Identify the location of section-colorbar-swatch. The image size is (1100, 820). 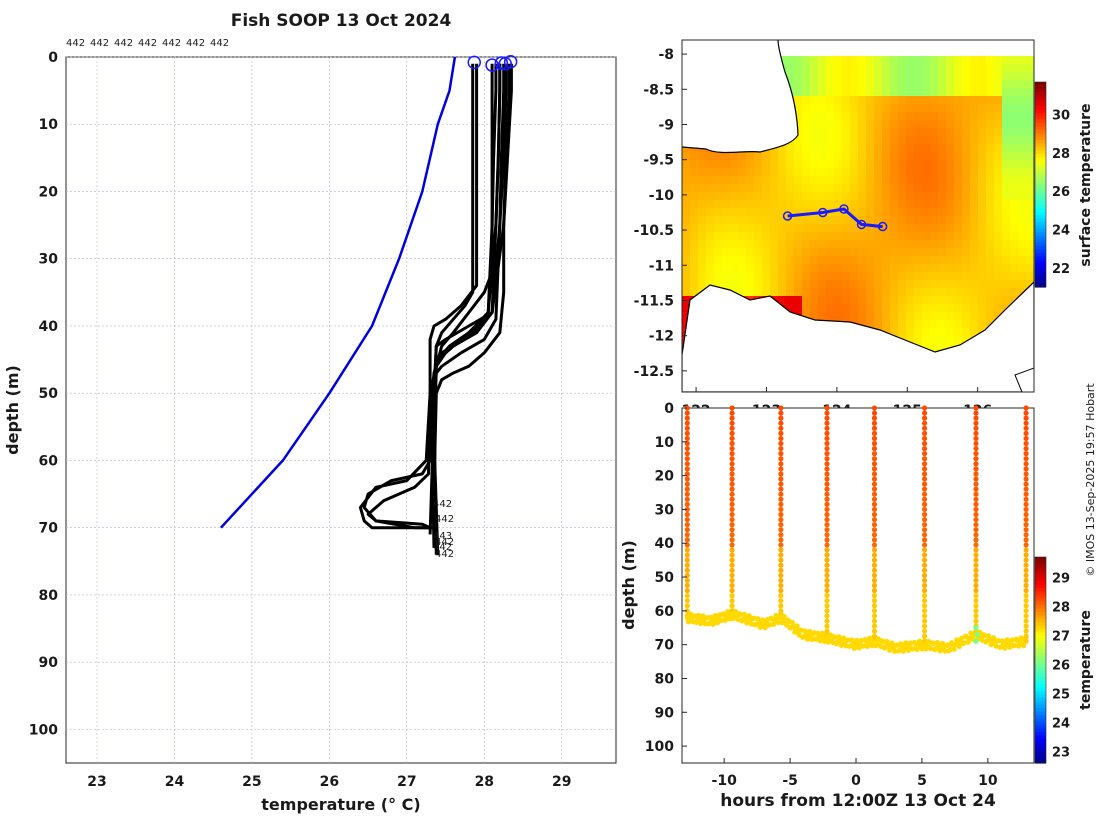
(1040, 682).